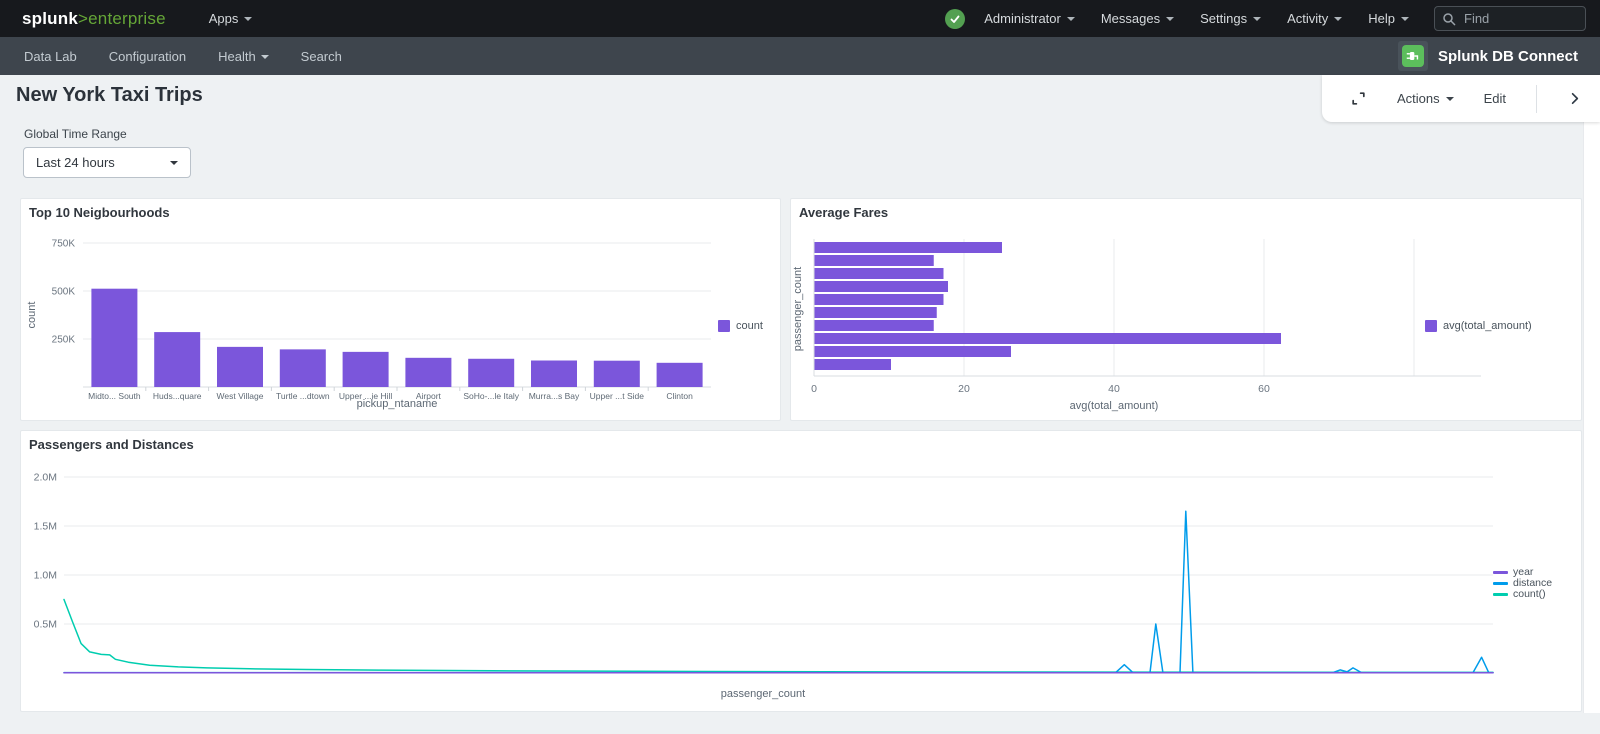  I want to click on activity-menu: Activity, so click(1314, 18).